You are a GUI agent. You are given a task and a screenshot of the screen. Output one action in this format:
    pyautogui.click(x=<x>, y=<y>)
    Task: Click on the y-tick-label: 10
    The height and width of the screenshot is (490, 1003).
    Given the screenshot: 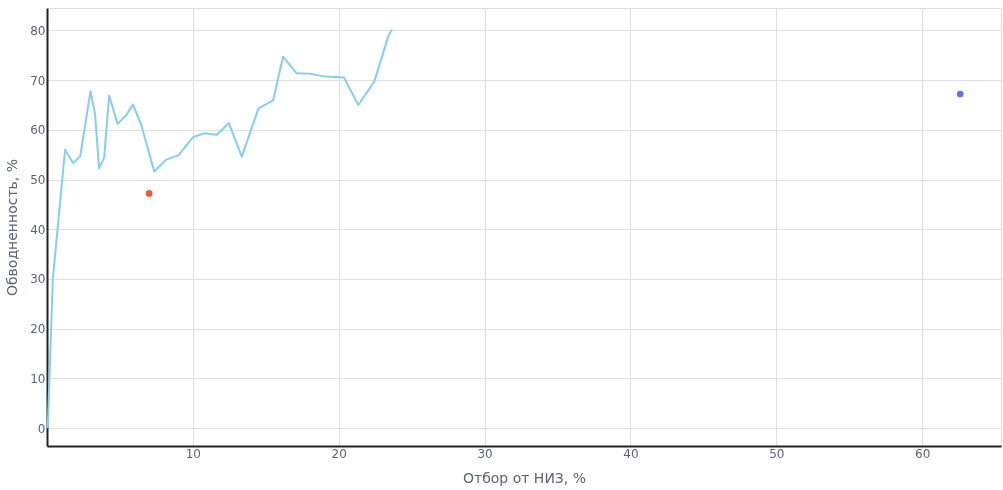 What is the action you would take?
    pyautogui.click(x=38, y=378)
    